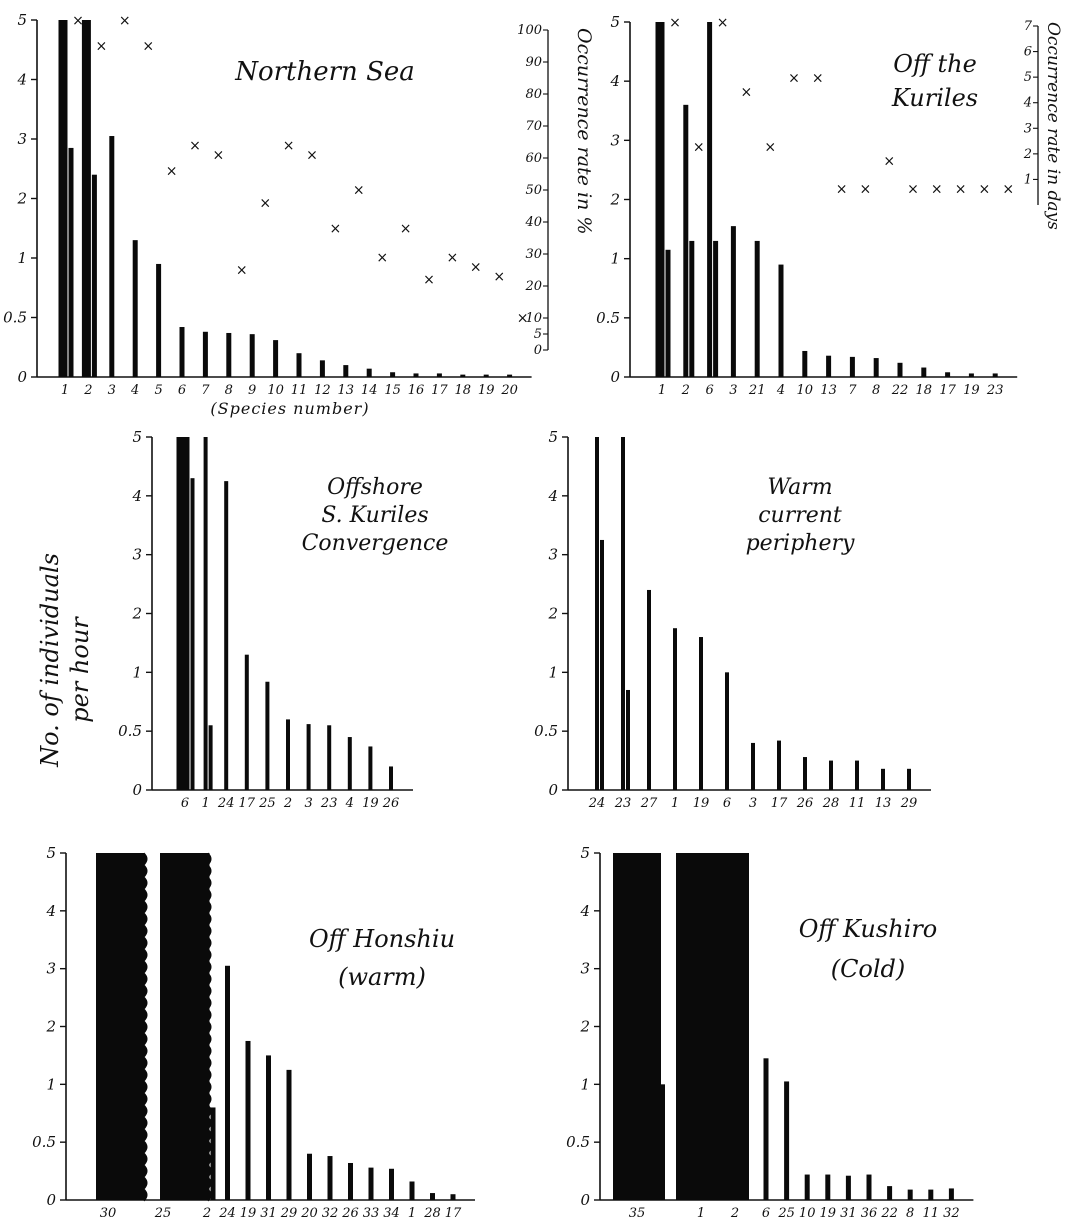 This screenshot has height=1228, width=1073. I want to click on x-tick-label: 32, so click(951, 1213).